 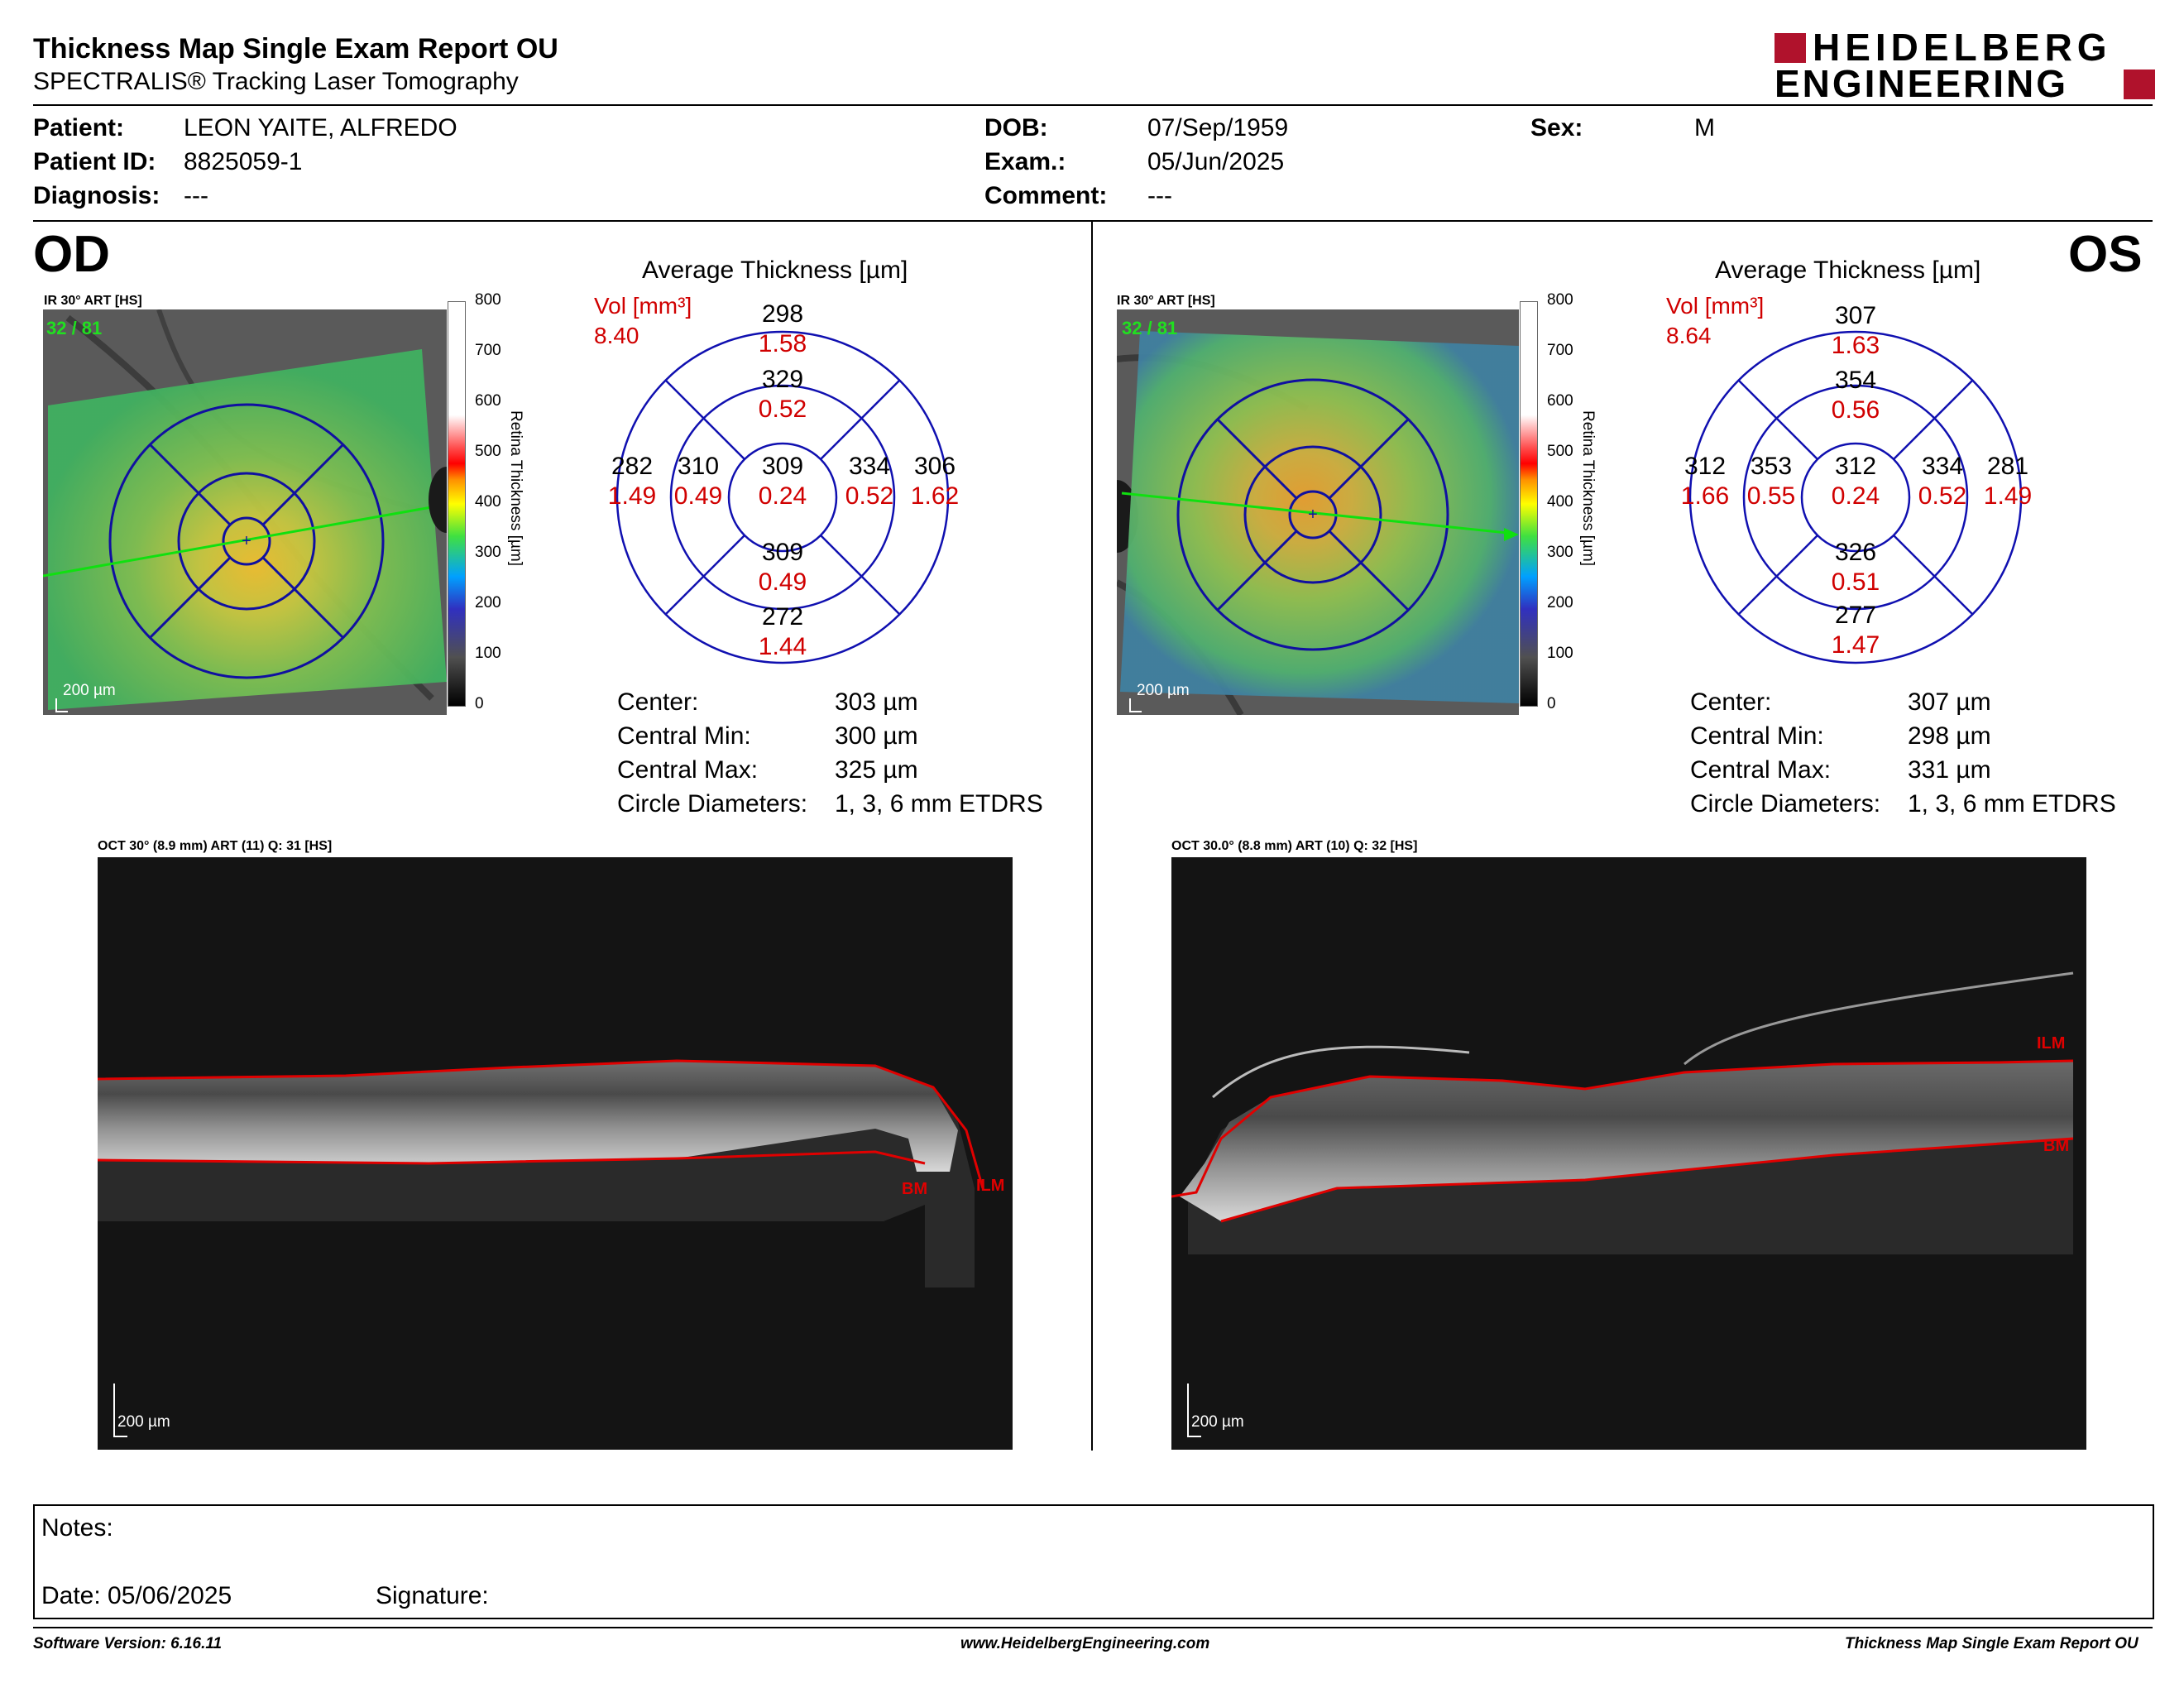 What do you see at coordinates (632, 481) in the screenshot?
I see `od-sector-outer-temporal: 282 1.49` at bounding box center [632, 481].